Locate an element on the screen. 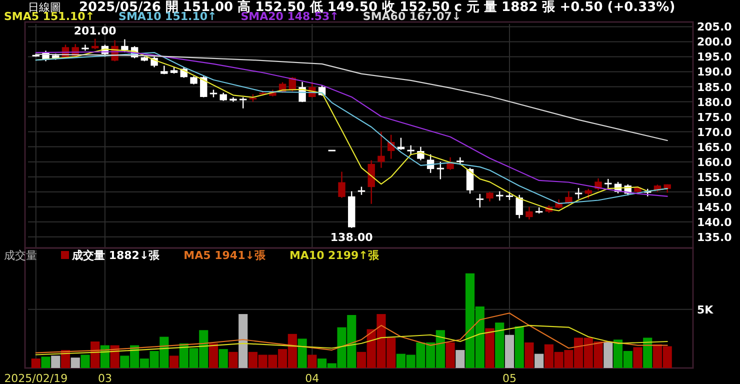 The height and width of the screenshot is (384, 740). y-tick-label: 165.0 is located at coordinates (714, 147).